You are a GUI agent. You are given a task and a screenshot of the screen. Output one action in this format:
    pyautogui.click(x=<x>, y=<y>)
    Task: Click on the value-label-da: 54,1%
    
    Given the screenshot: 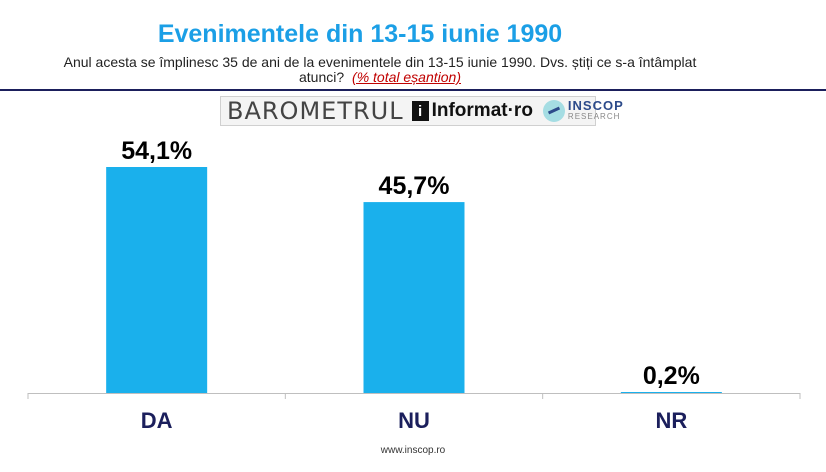 What is the action you would take?
    pyautogui.click(x=156, y=151)
    